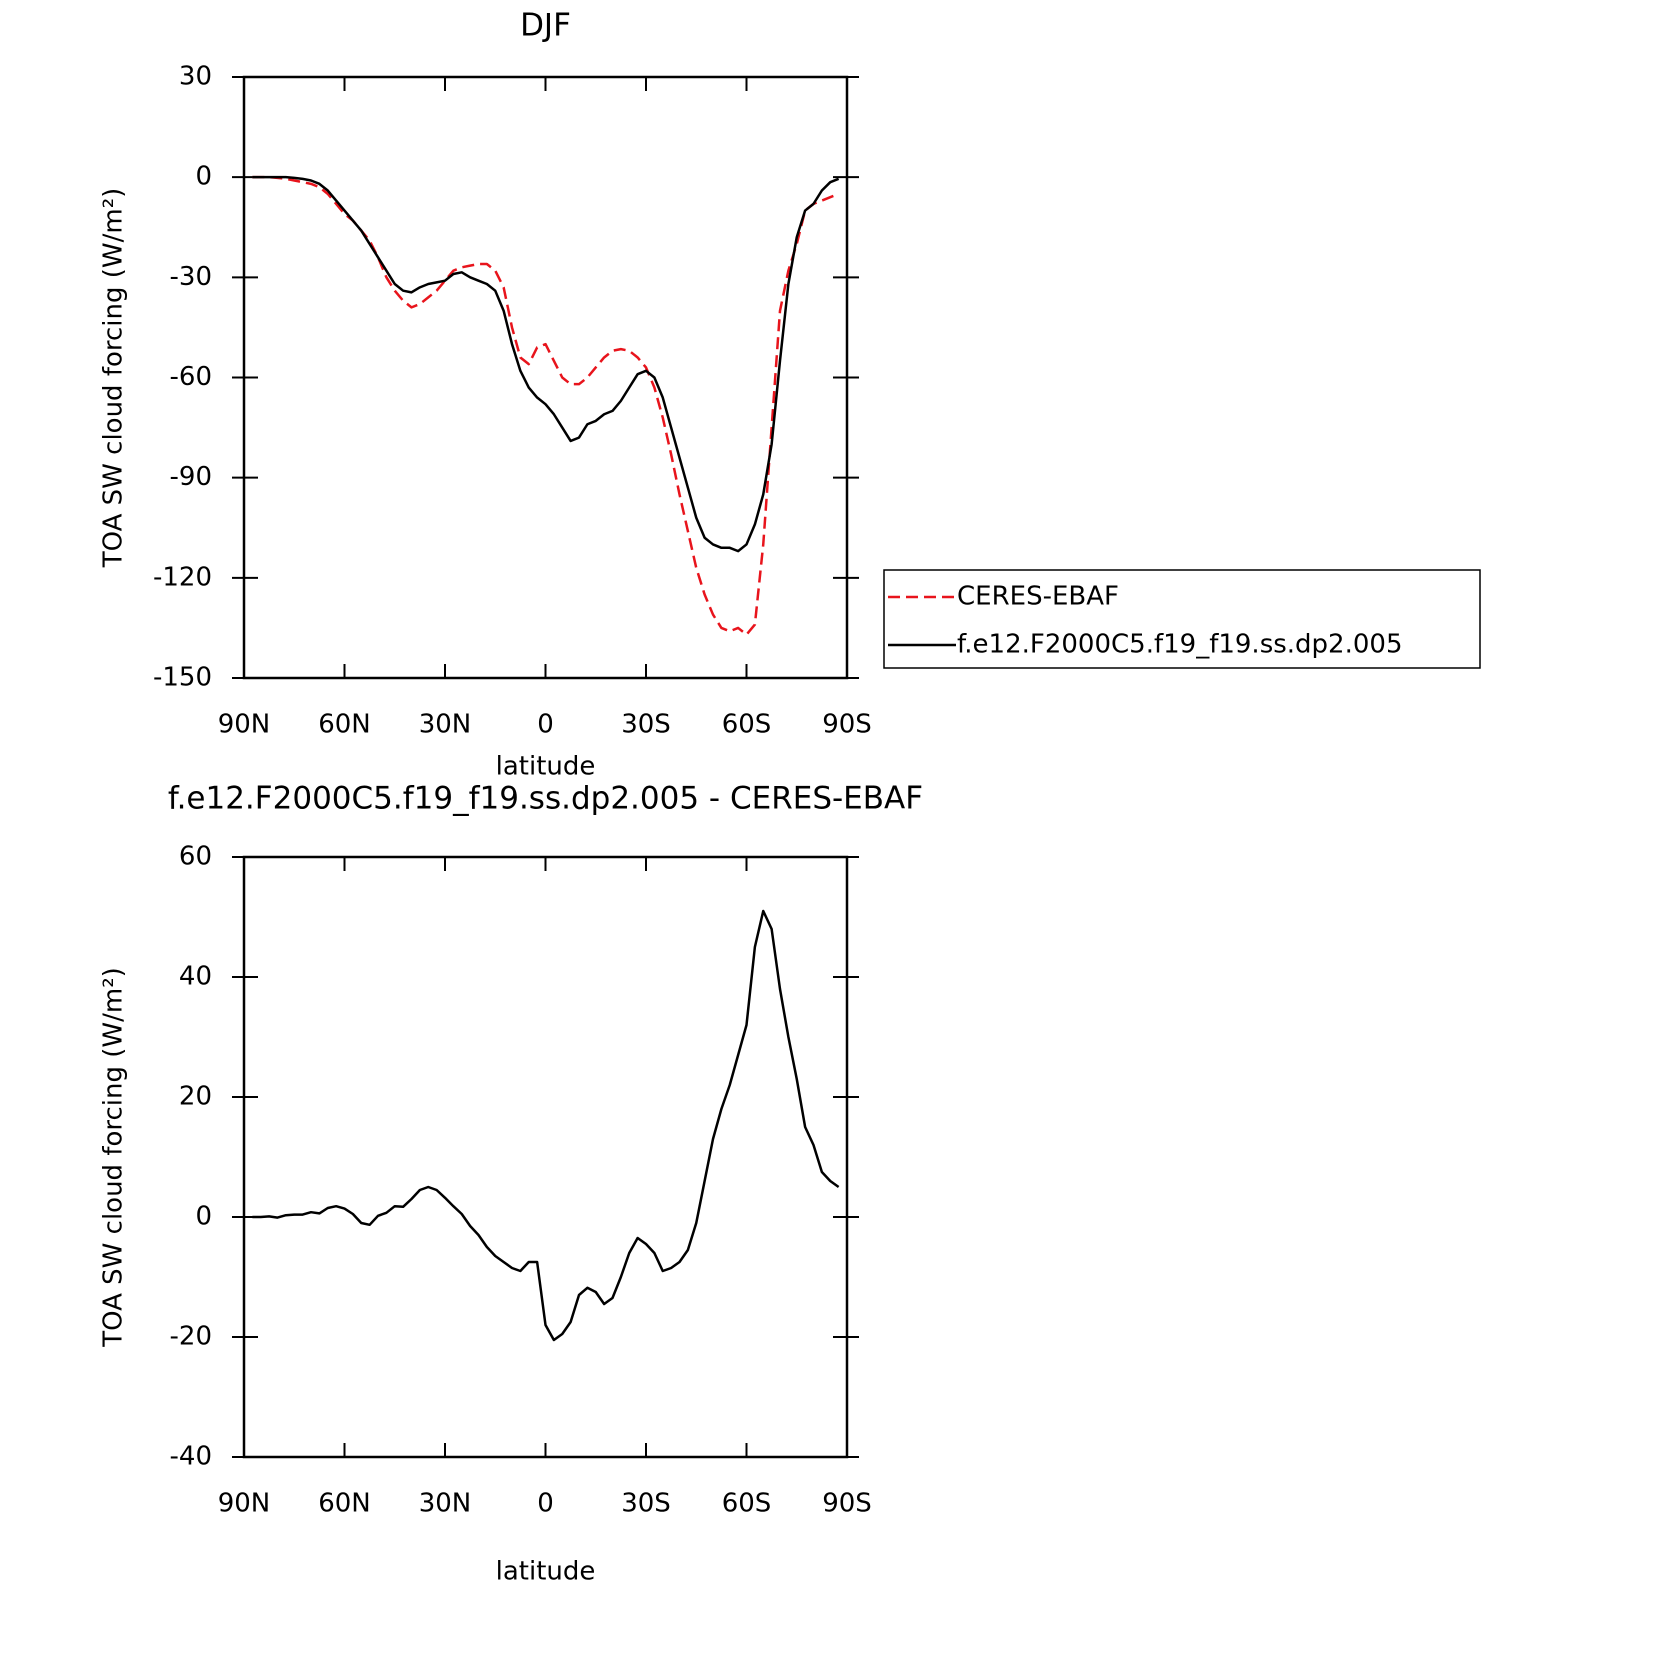  I want to click on legend-label: f.e12.F2000C5.f19_f19.ss.dp2.005, so click(1180, 645).